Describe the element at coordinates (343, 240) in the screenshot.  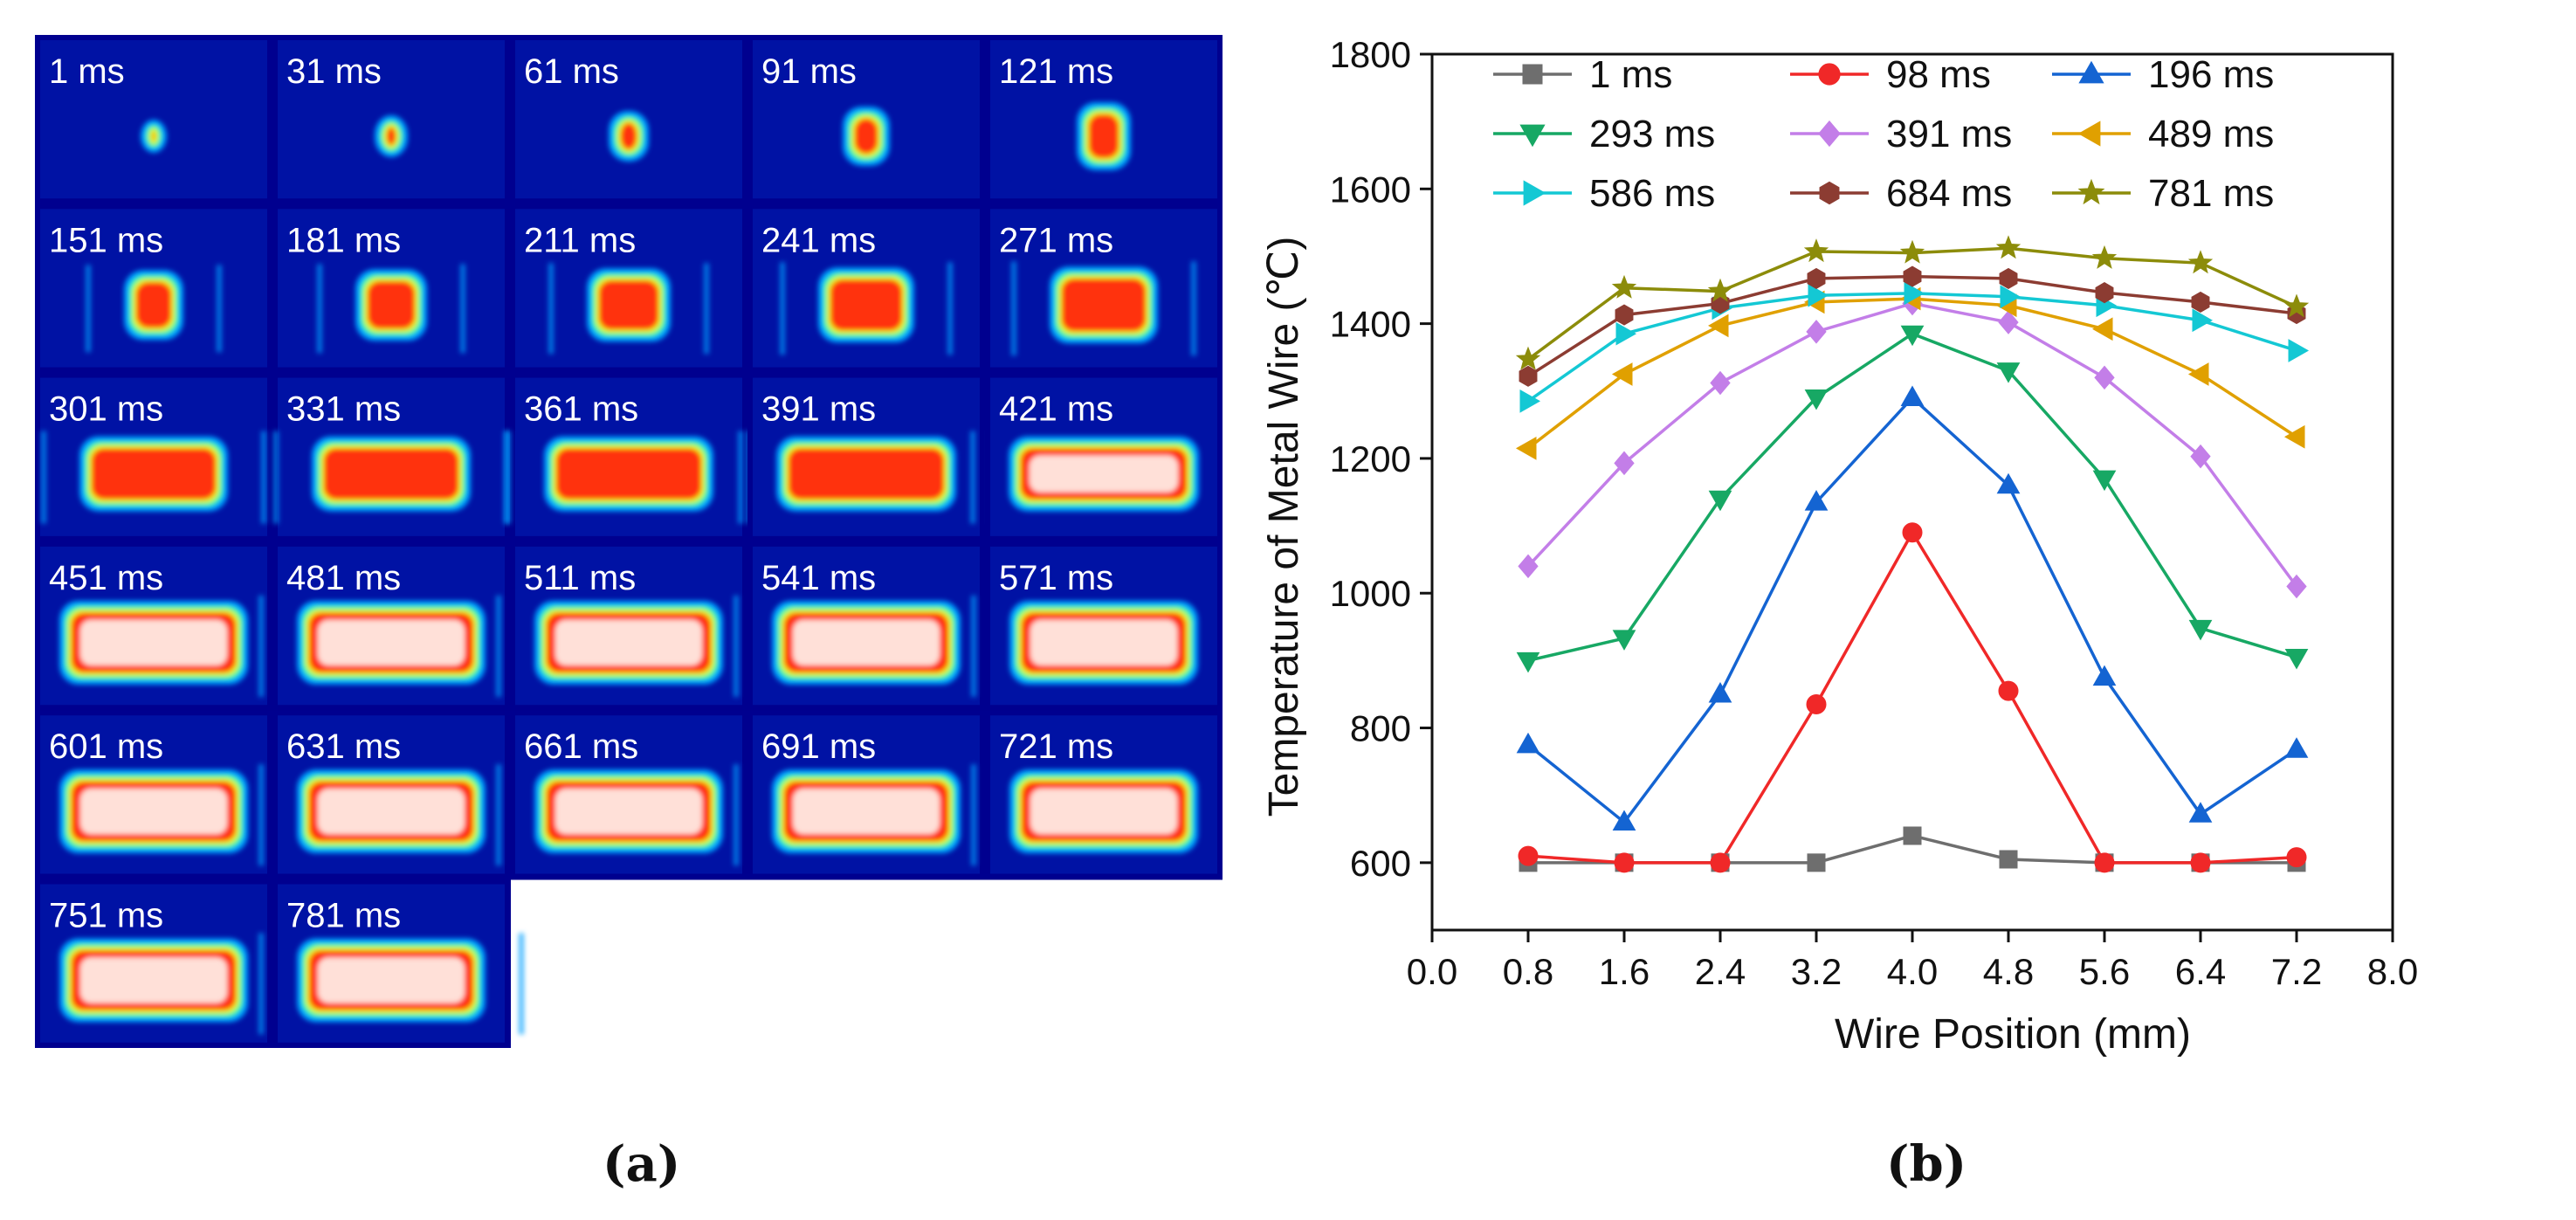
I see `frame-time-label: 181 ms` at that location.